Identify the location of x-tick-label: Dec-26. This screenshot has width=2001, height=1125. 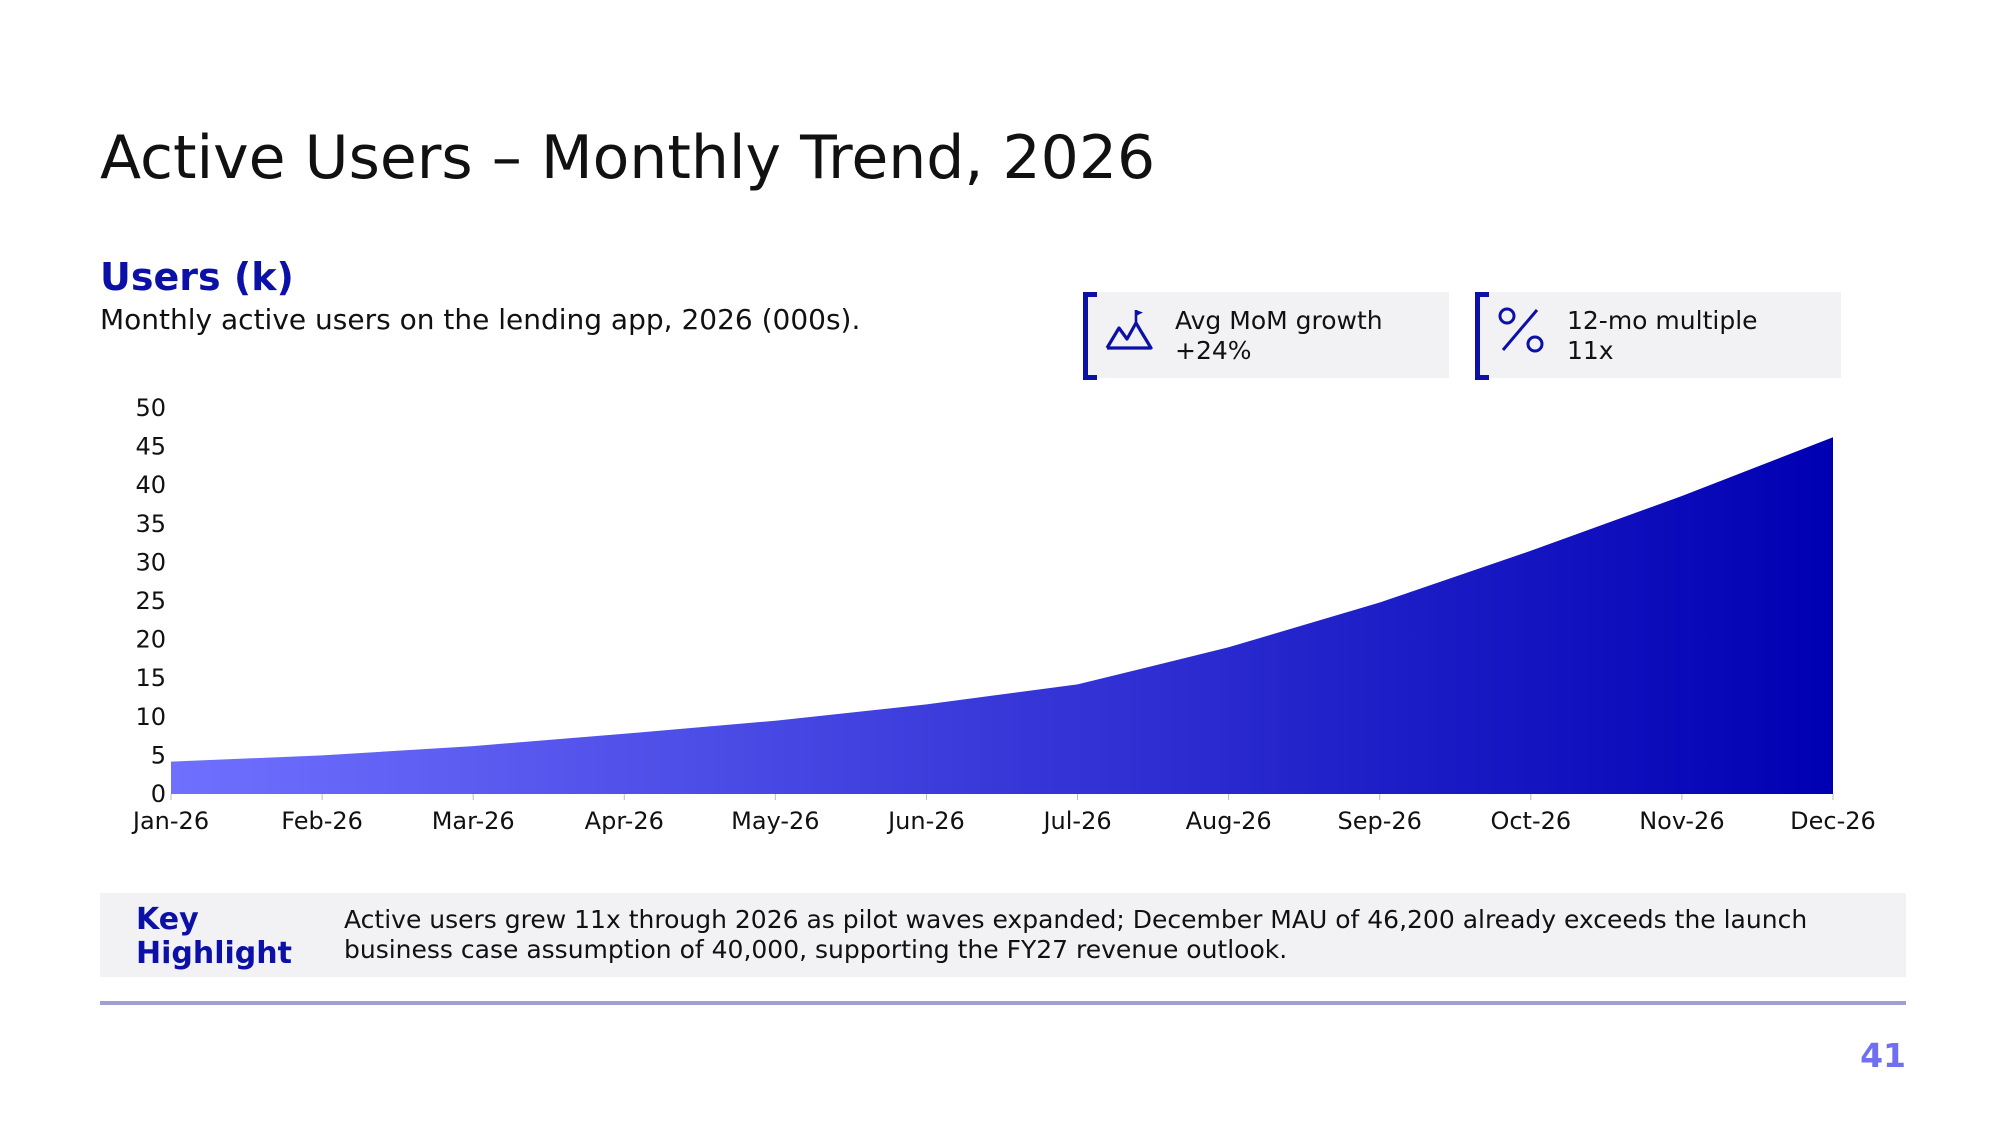
(1833, 821).